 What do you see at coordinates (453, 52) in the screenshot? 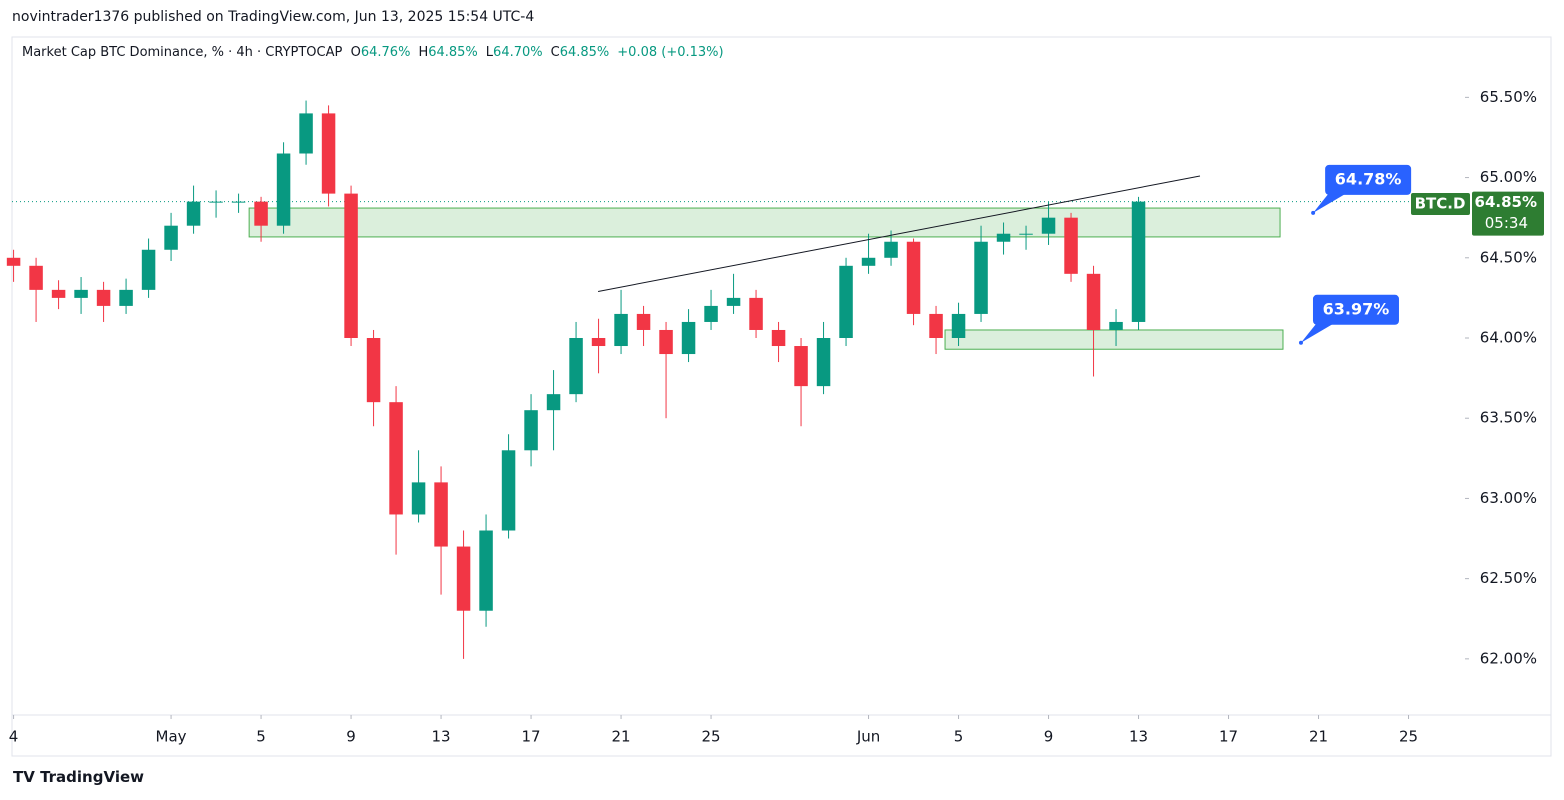
I see `legend-value: 64.85%` at bounding box center [453, 52].